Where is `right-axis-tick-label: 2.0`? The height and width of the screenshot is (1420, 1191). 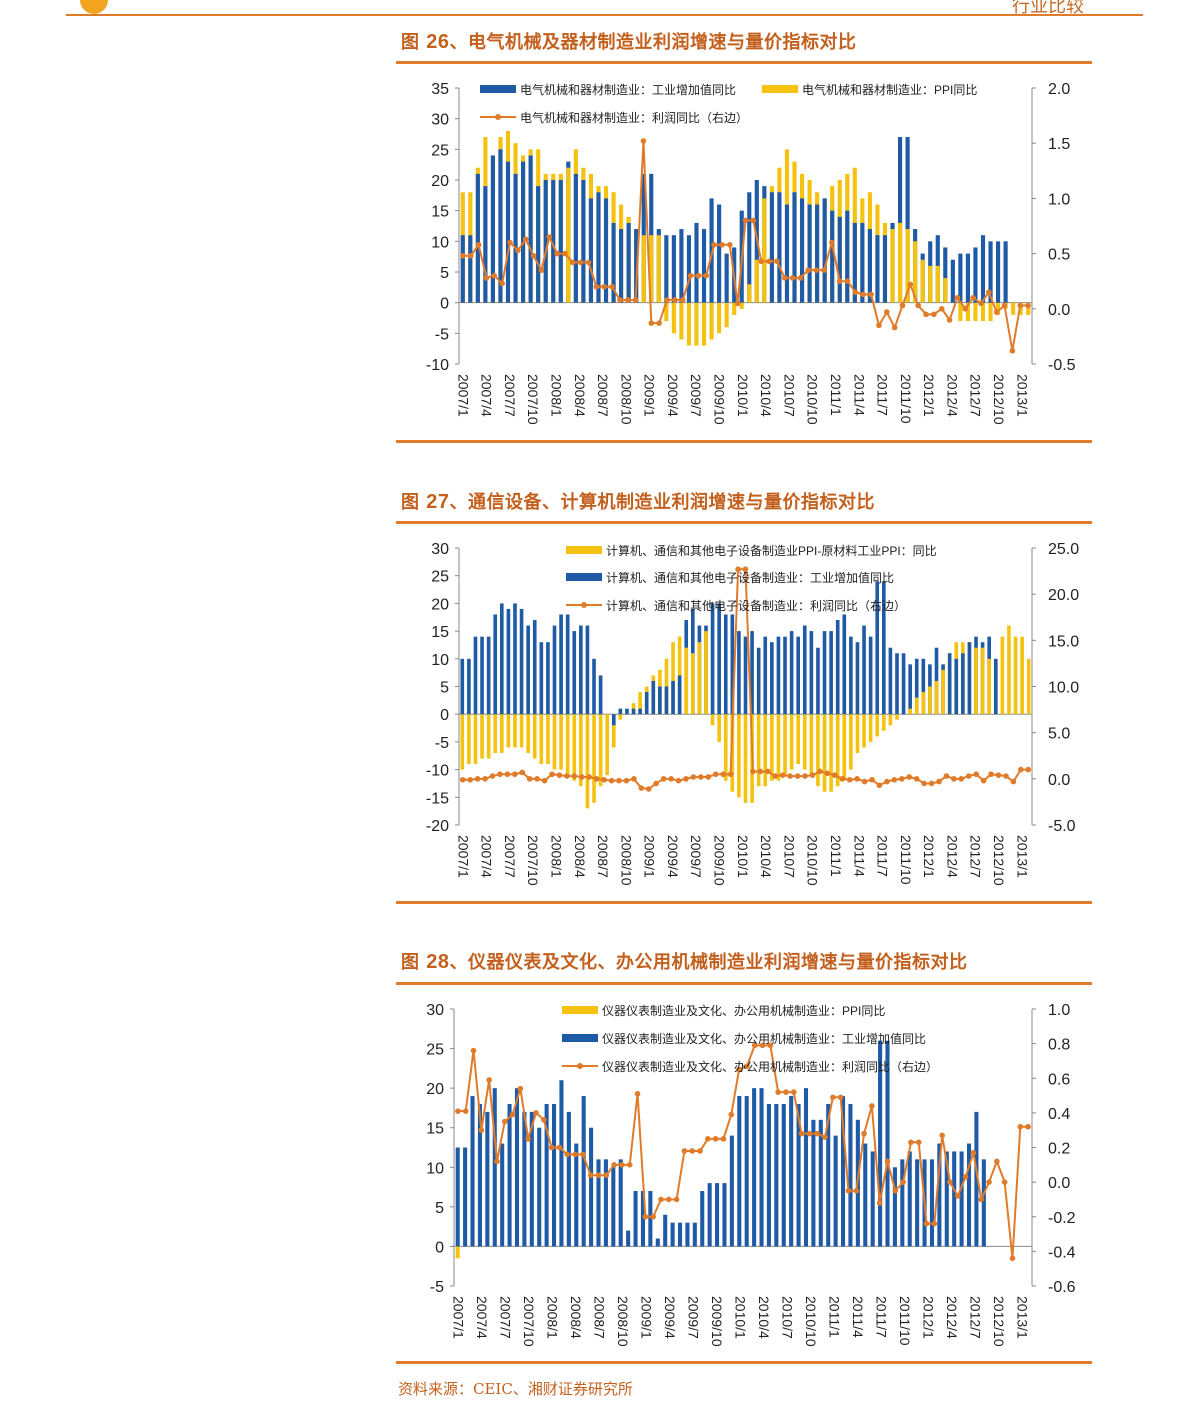 right-axis-tick-label: 2.0 is located at coordinates (1059, 89).